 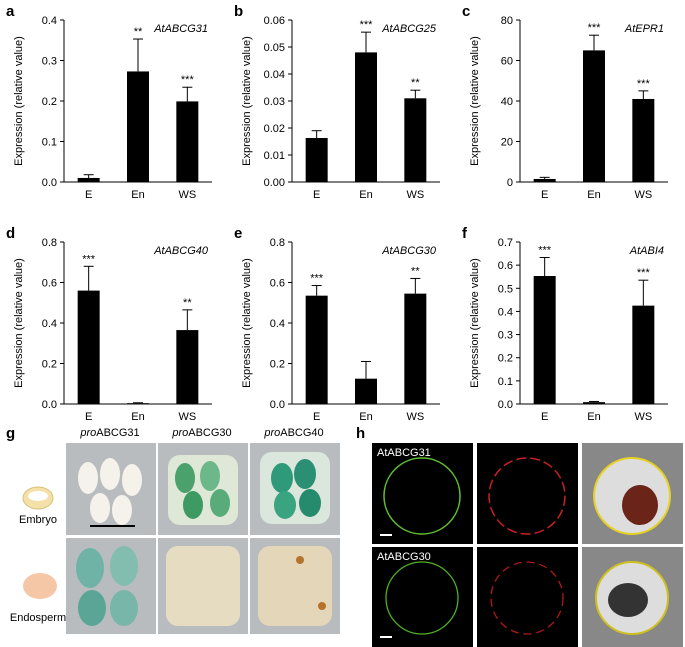 I want to click on micrograph-label: AtABCG31, so click(x=404, y=453).